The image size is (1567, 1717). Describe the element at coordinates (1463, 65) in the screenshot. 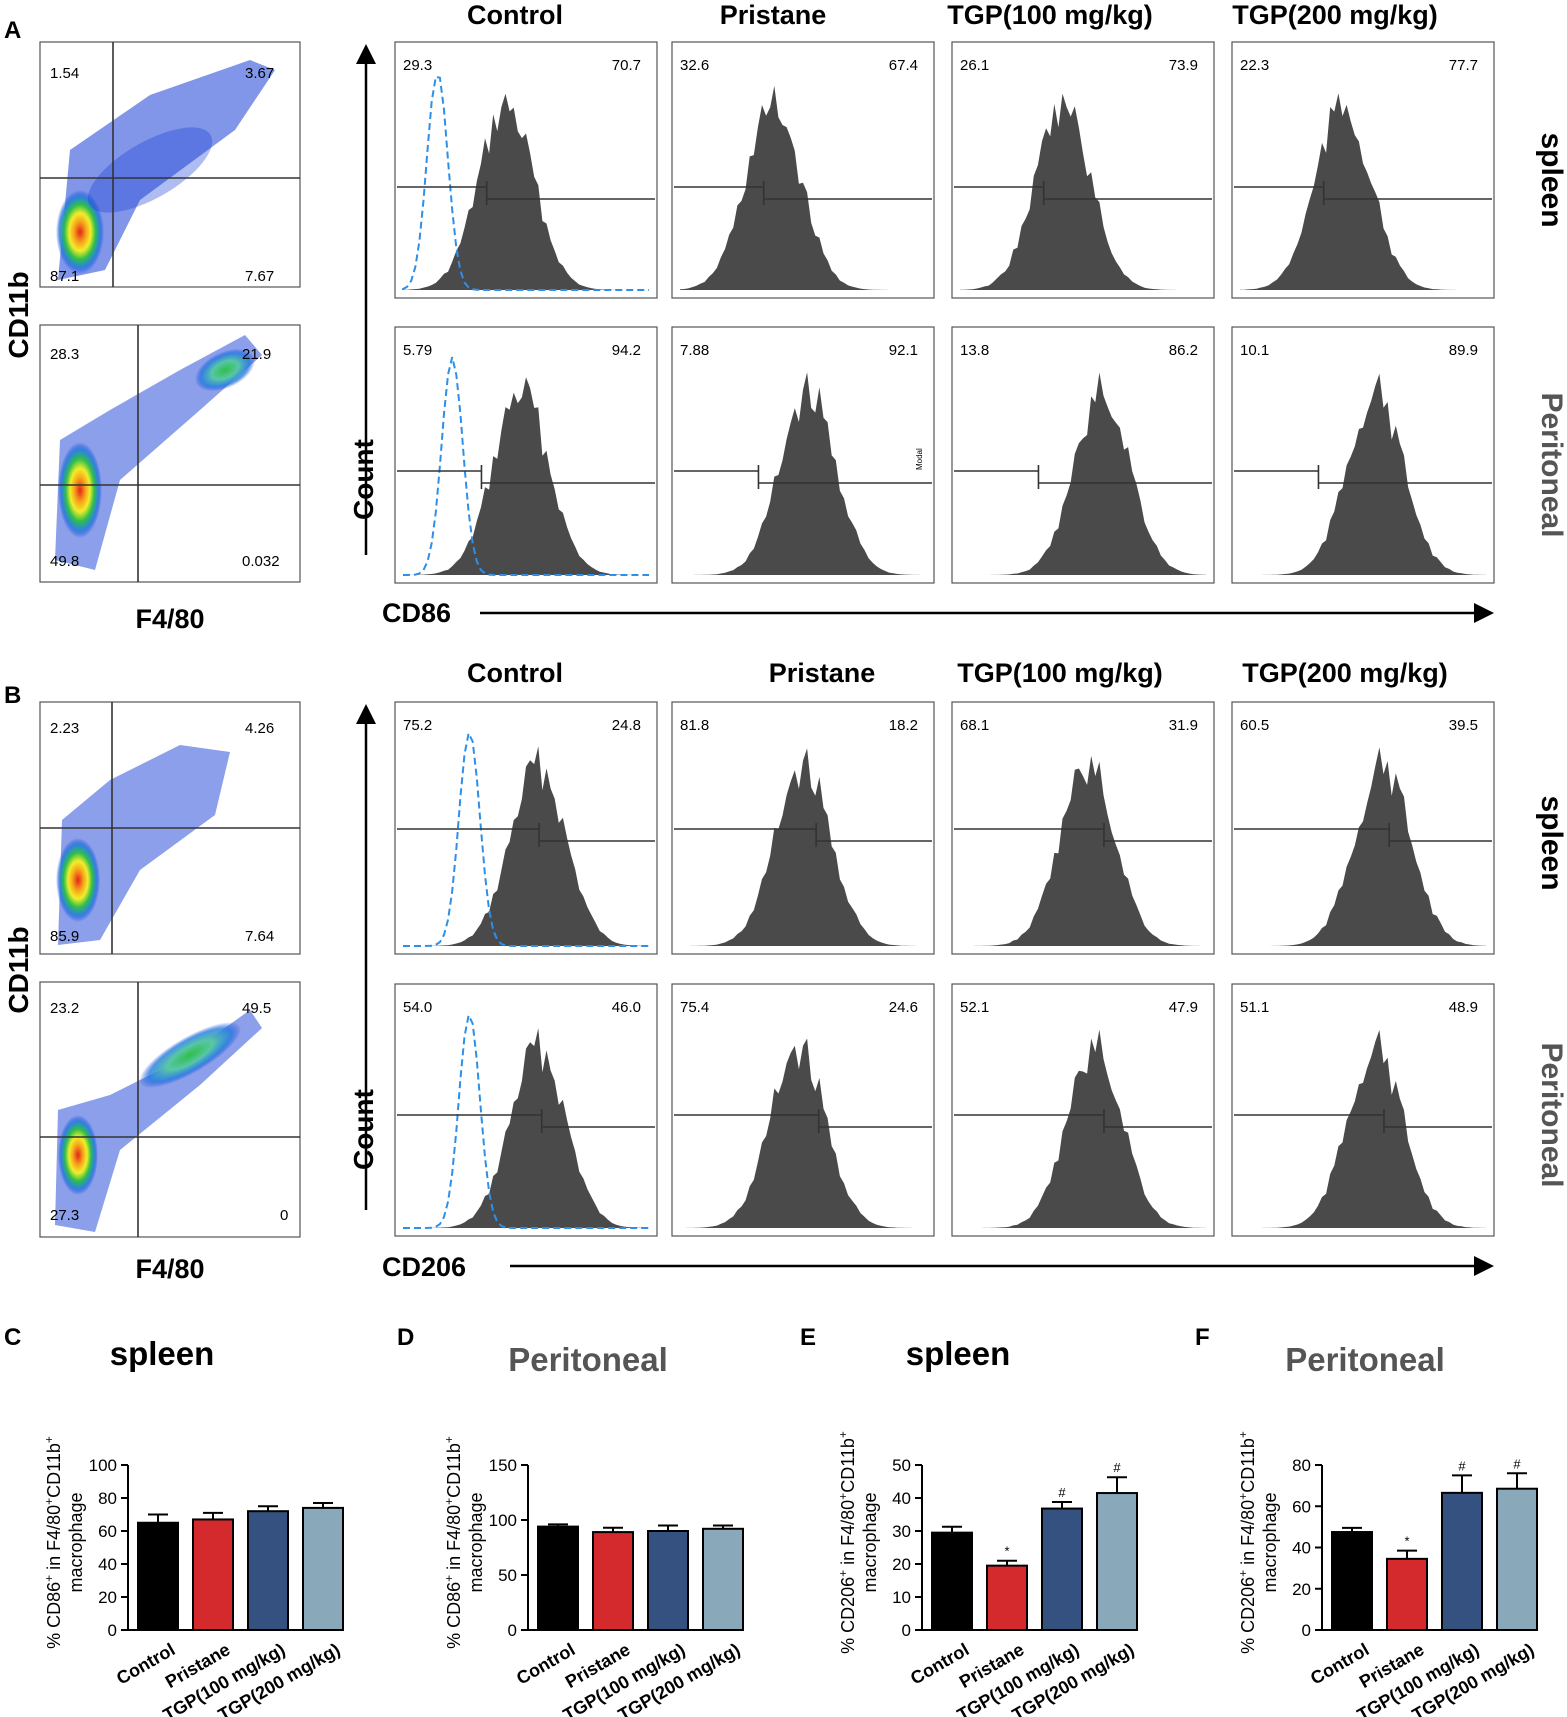

I see `a-spleen-pos-pct-3: 77.7` at that location.